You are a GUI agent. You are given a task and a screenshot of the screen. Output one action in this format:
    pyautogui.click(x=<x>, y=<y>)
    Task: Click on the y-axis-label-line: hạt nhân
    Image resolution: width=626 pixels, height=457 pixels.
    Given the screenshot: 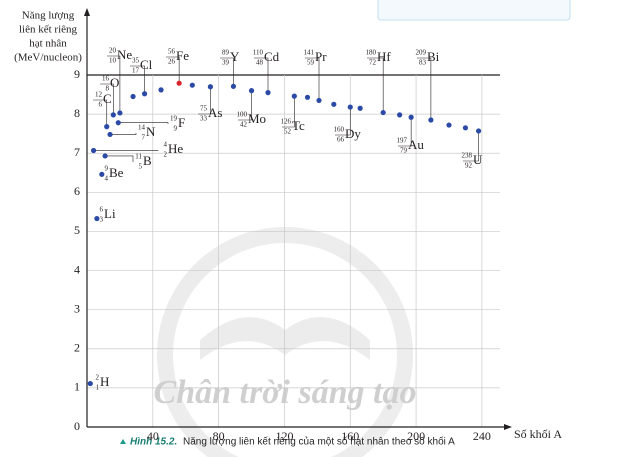 What is the action you would take?
    pyautogui.click(x=48, y=44)
    